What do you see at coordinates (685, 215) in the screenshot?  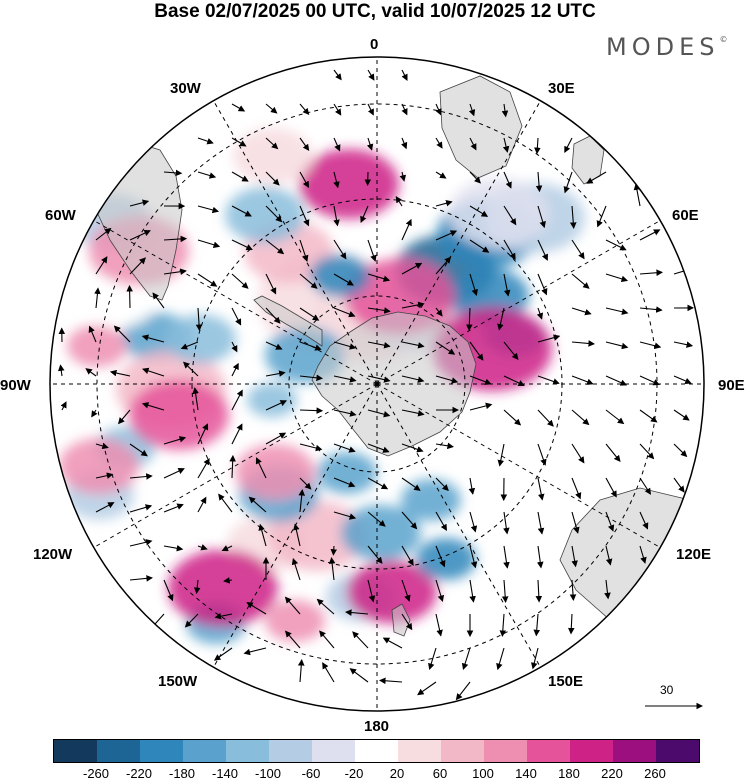 I see `lon-label-60e: 60E` at bounding box center [685, 215].